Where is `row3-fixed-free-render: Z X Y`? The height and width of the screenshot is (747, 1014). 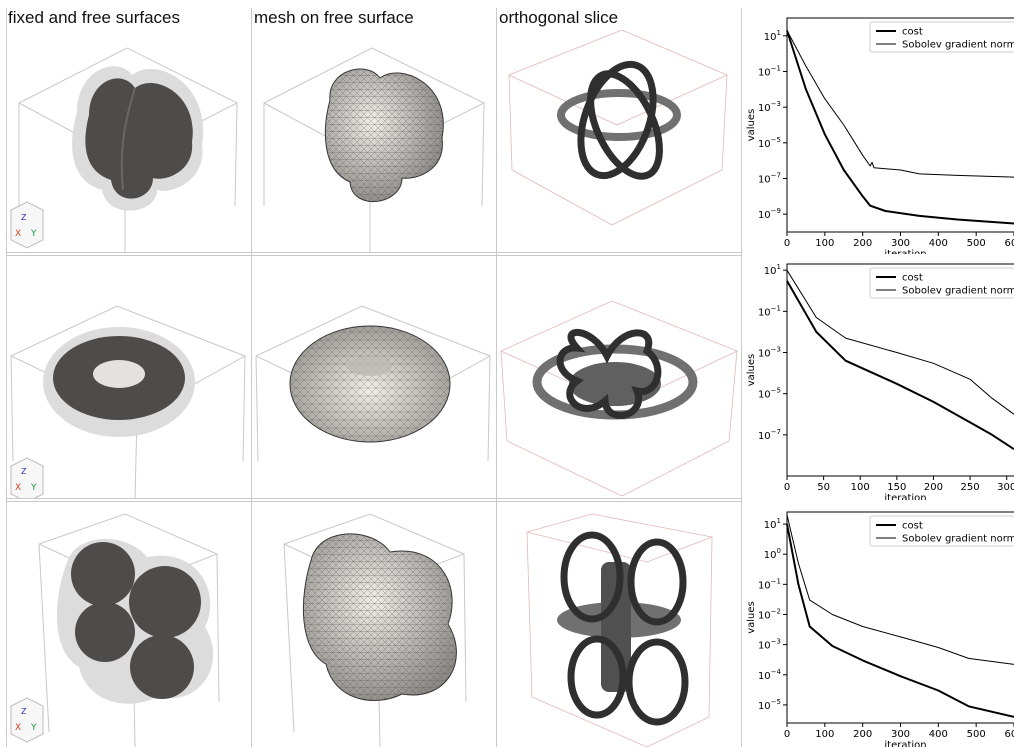 row3-fixed-free-render: Z X Y is located at coordinates (129, 624).